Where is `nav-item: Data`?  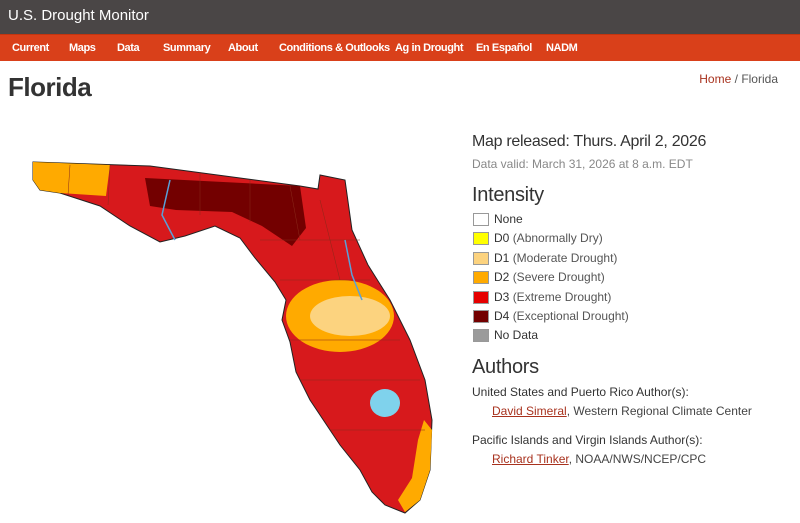
nav-item: Data is located at coordinates (128, 48).